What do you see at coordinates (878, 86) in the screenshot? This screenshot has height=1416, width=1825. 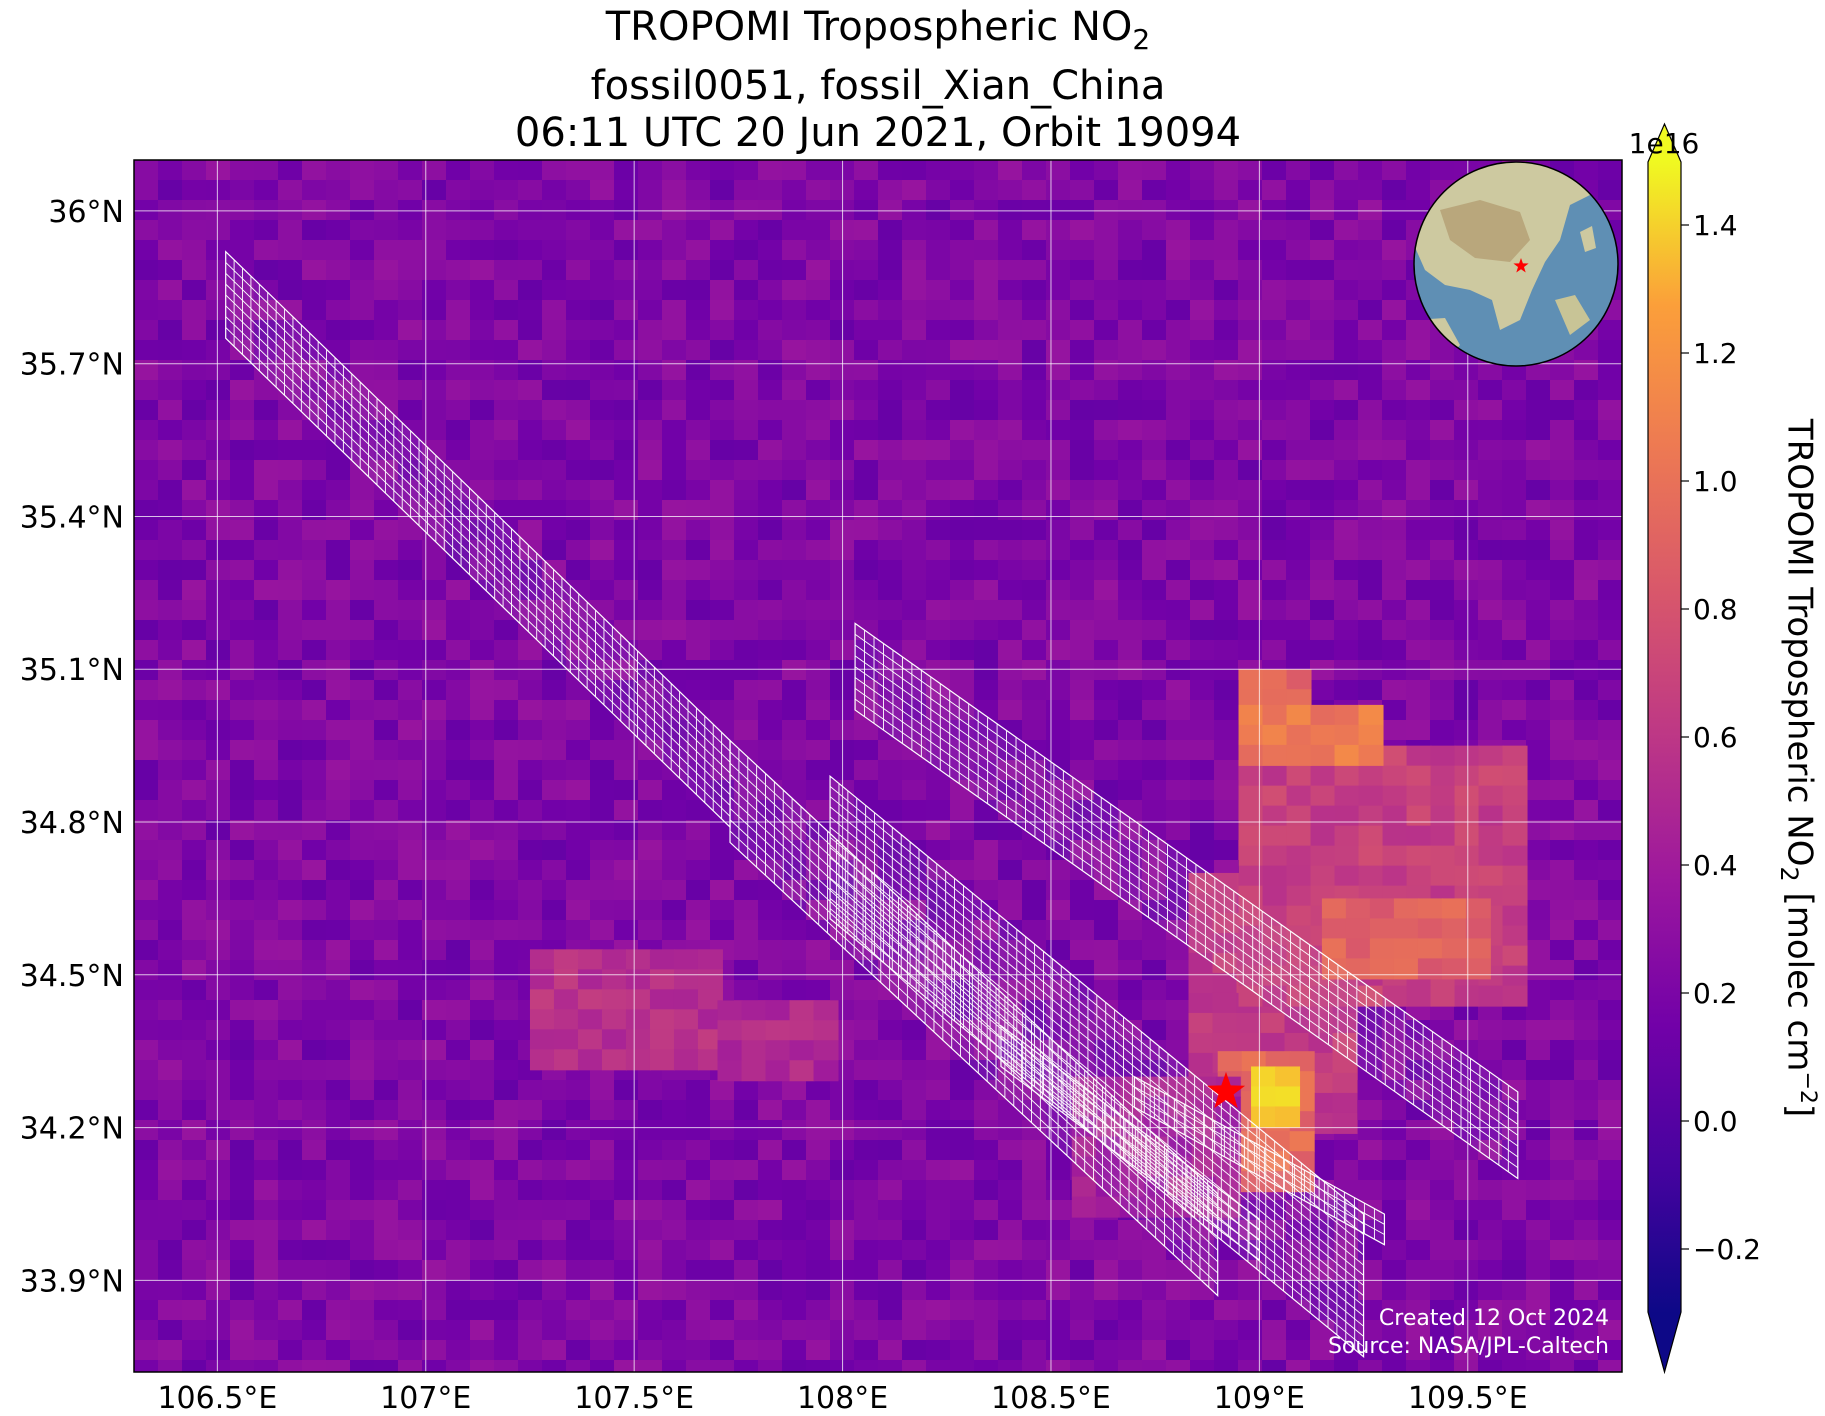 I see `title-line-2: fossil0051, fossil_Xian_China` at bounding box center [878, 86].